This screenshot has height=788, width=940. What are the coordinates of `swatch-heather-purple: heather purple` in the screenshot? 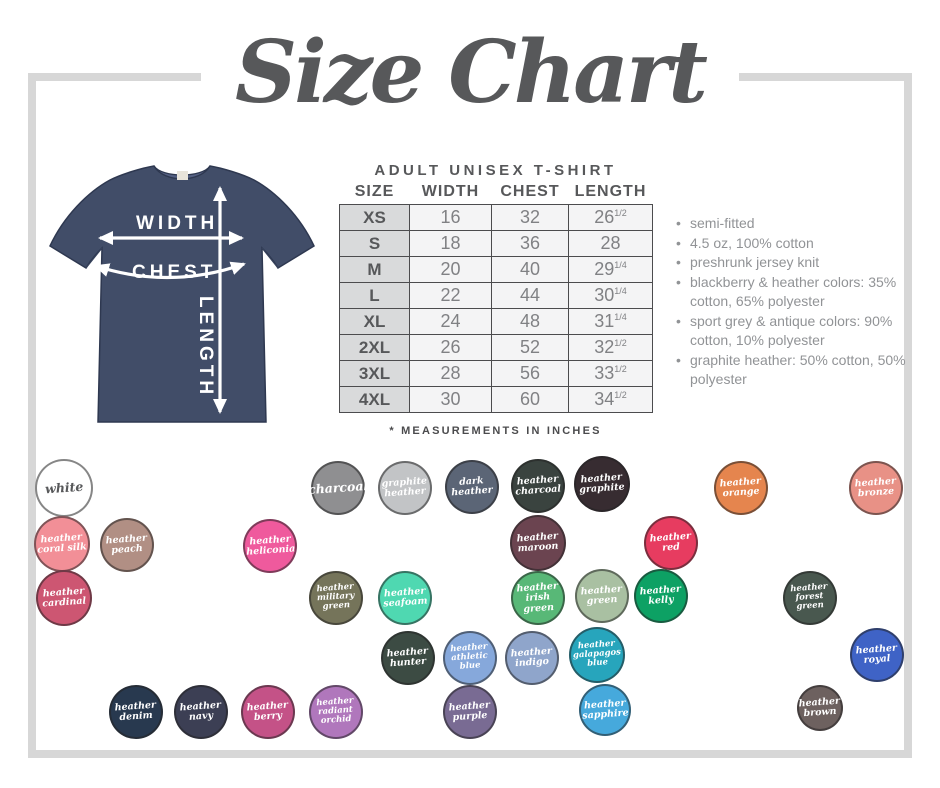 It's located at (470, 712).